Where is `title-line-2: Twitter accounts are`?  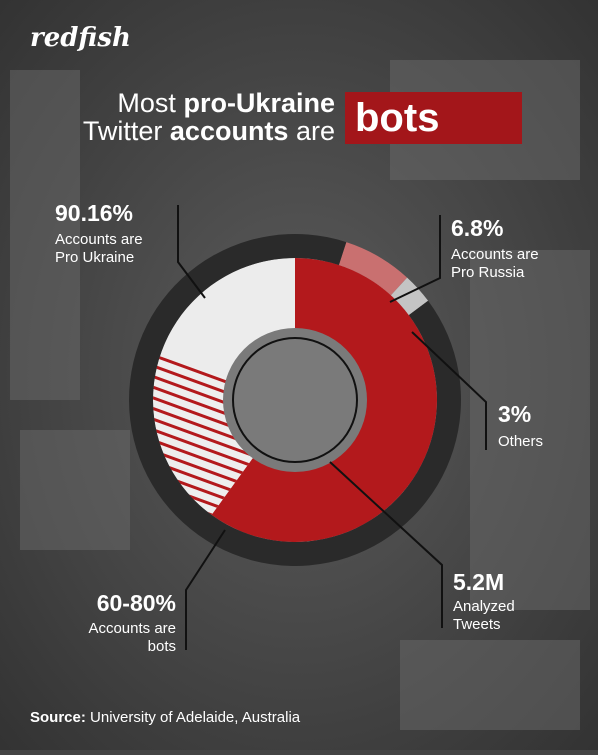
title-line-2: Twitter accounts are is located at coordinates (209, 131).